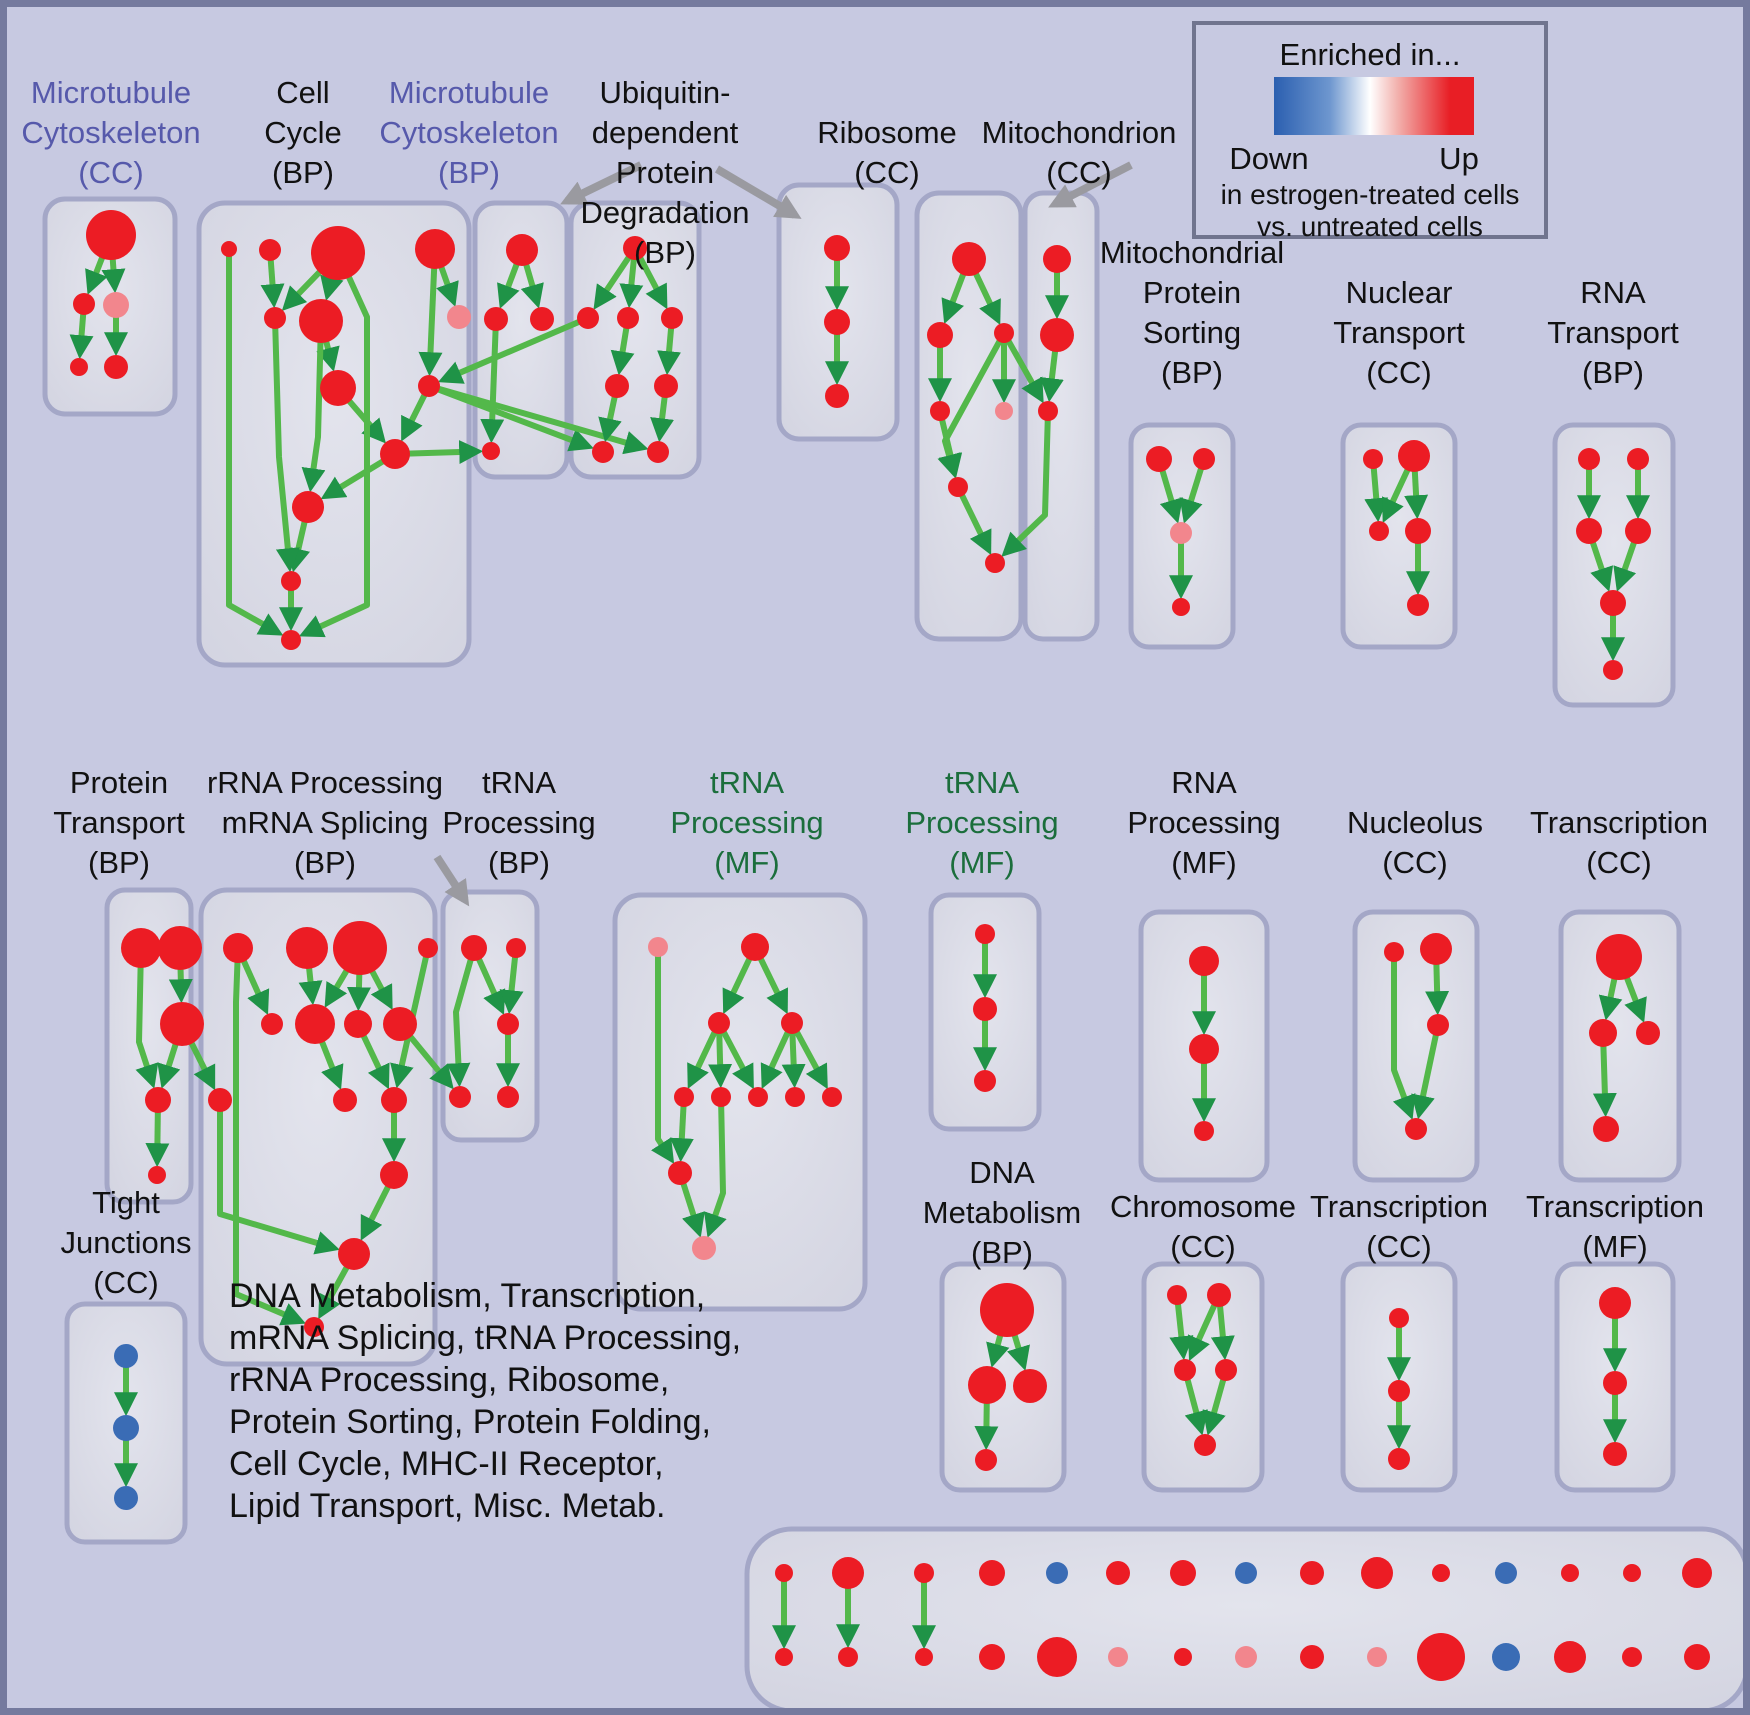  I want to click on go-term-node-ch1, so click(1177, 1295).